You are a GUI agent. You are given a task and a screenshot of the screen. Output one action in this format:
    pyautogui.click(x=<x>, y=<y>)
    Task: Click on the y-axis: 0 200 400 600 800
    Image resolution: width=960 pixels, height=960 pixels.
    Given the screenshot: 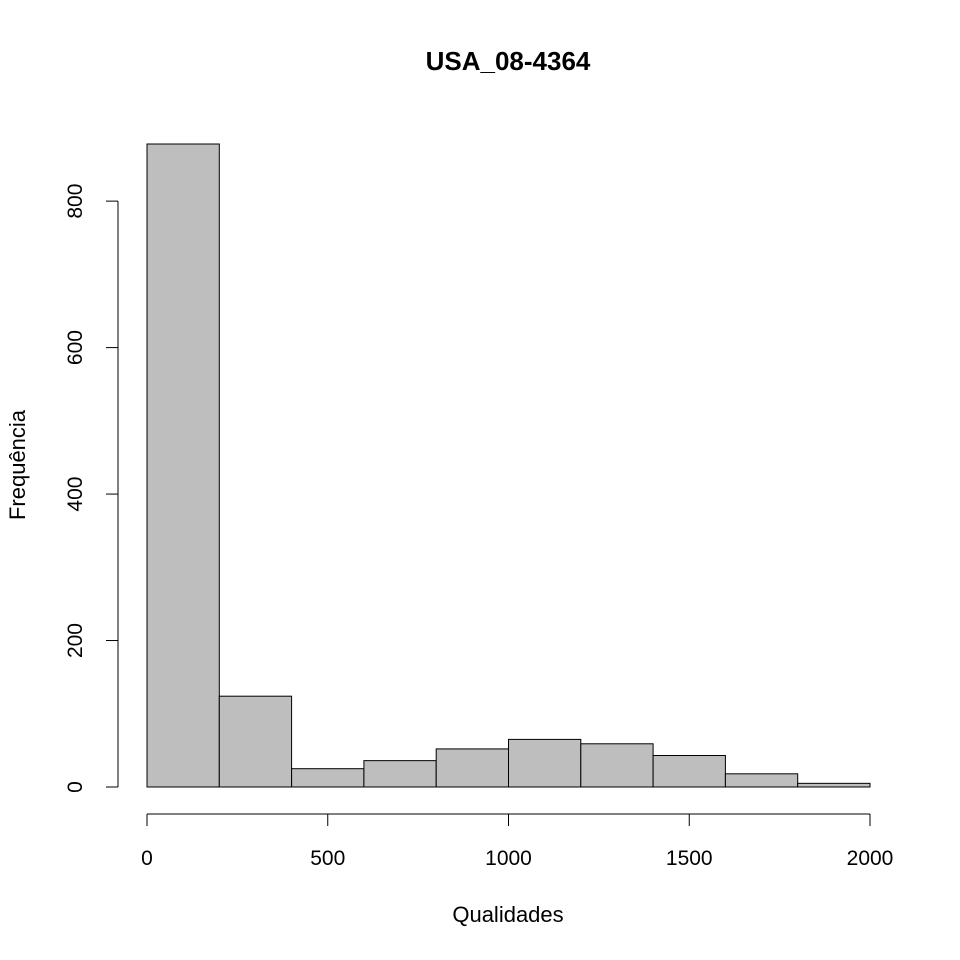 What is the action you would take?
    pyautogui.click(x=91, y=488)
    